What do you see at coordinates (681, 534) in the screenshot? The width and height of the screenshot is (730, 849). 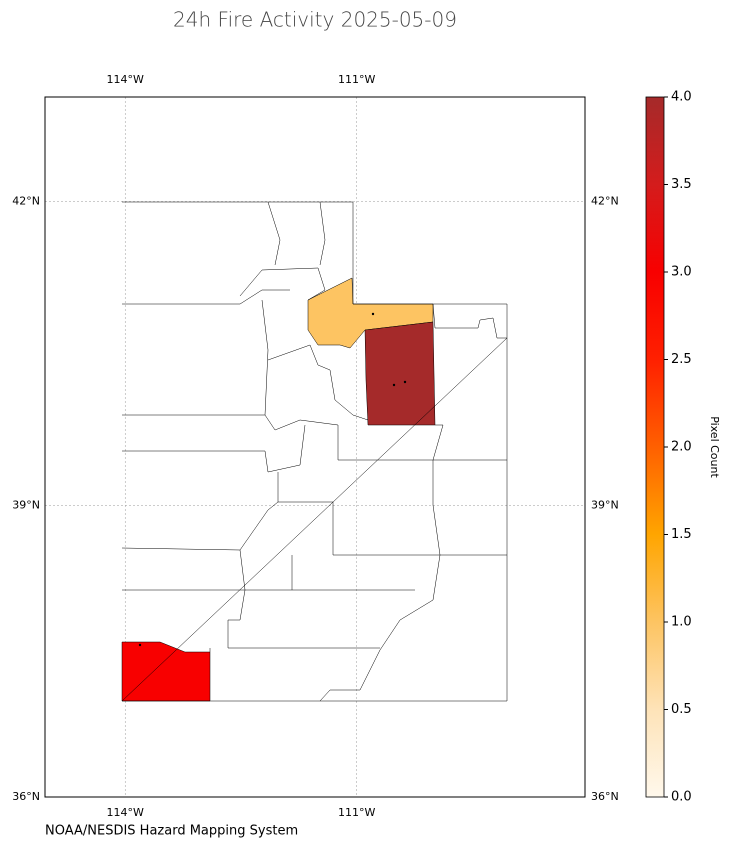 I see `colorbar-tick-label: 1.5` at bounding box center [681, 534].